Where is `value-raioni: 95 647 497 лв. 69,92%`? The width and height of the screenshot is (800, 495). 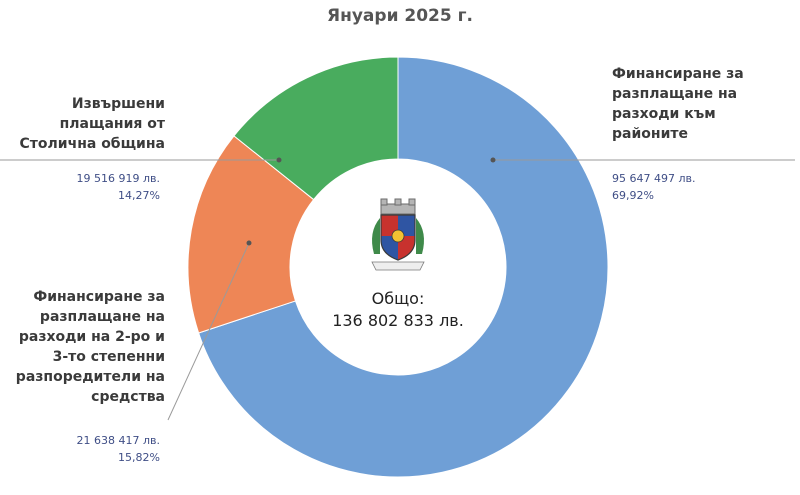 value-raioni: 95 647 497 лв. 69,92% is located at coordinates (654, 187).